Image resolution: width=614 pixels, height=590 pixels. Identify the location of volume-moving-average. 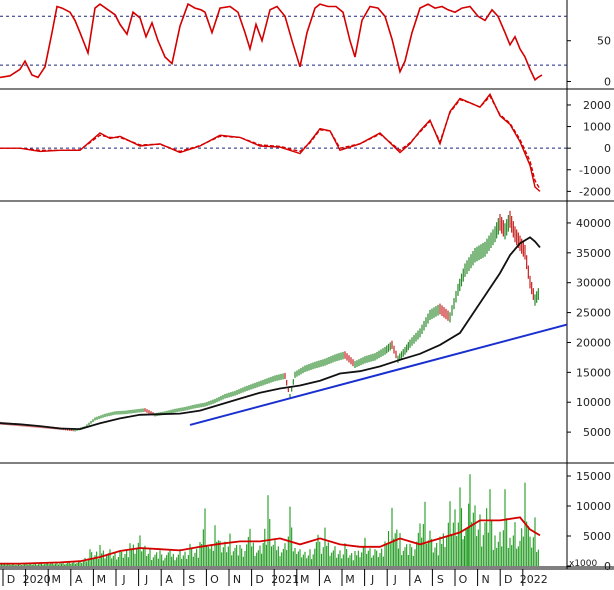
(270, 540).